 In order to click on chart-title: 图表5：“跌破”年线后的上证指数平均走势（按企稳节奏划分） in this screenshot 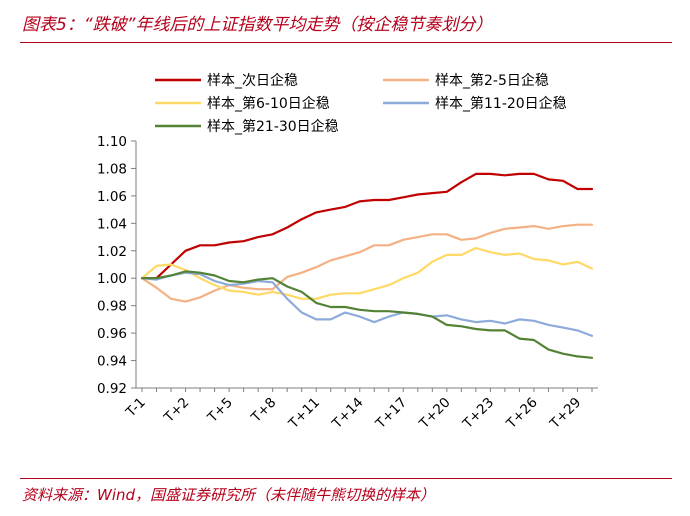, I will do `click(257, 25)`.